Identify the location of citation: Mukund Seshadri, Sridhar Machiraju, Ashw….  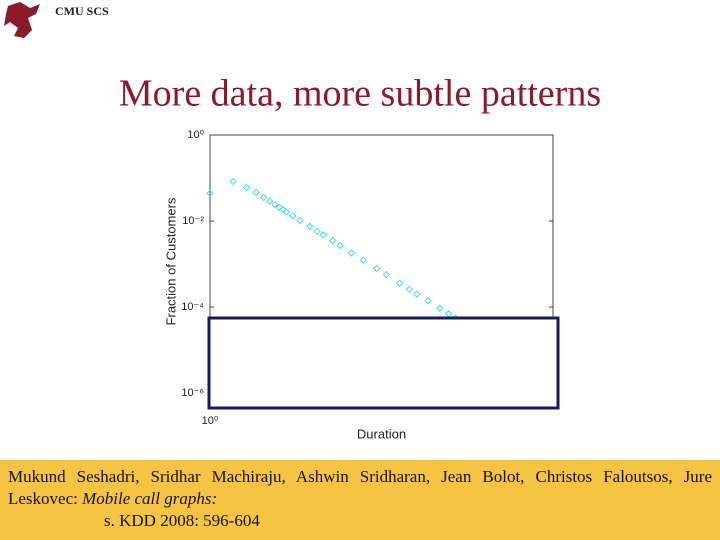
(360, 500).